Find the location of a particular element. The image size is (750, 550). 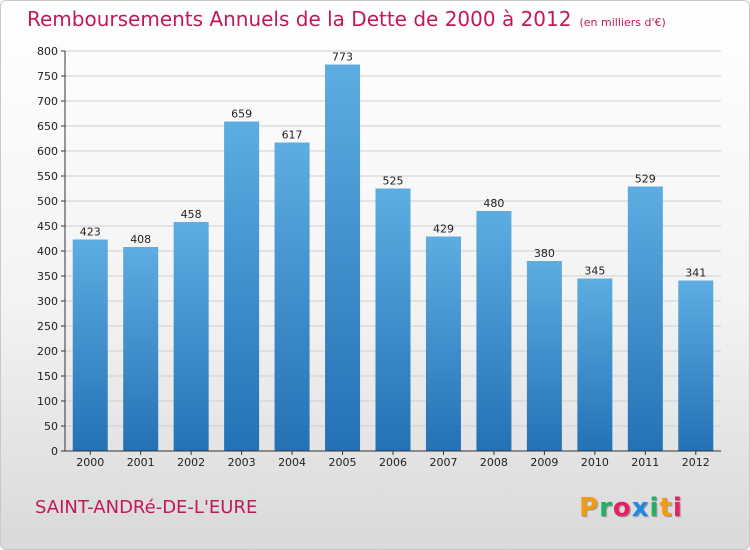

x-tick-label-2000: 2000 is located at coordinates (90, 462).